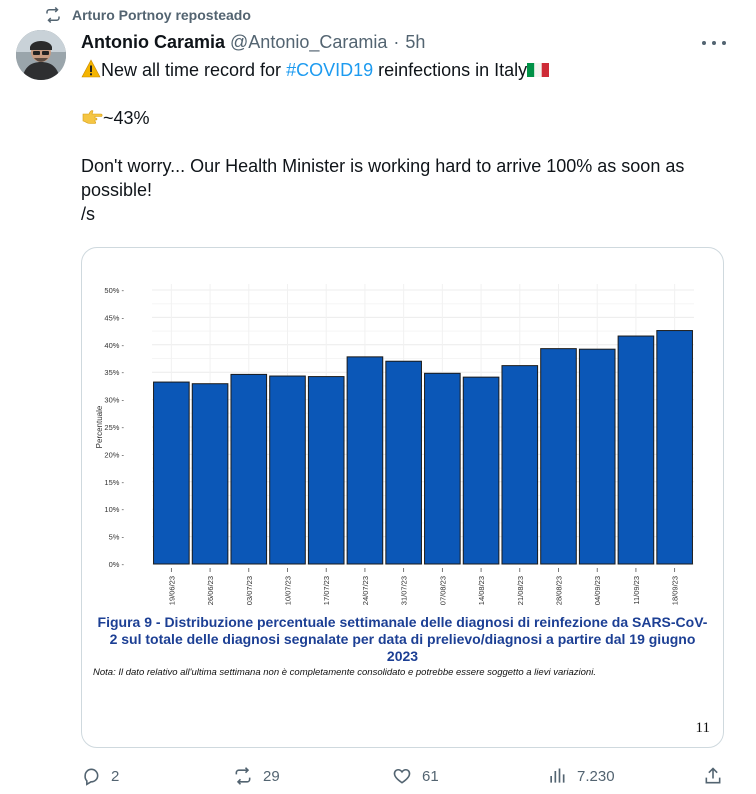 Image resolution: width=756 pixels, height=794 pixels. Describe the element at coordinates (415, 41) in the screenshot. I see `tweet-timestamp: 5h` at that location.